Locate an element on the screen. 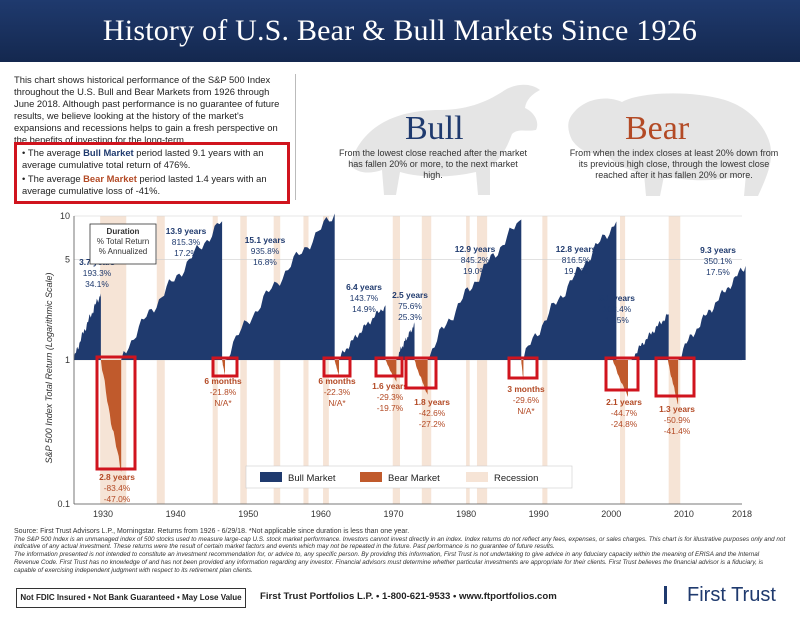  x-tick-label: 1970 is located at coordinates (393, 514).